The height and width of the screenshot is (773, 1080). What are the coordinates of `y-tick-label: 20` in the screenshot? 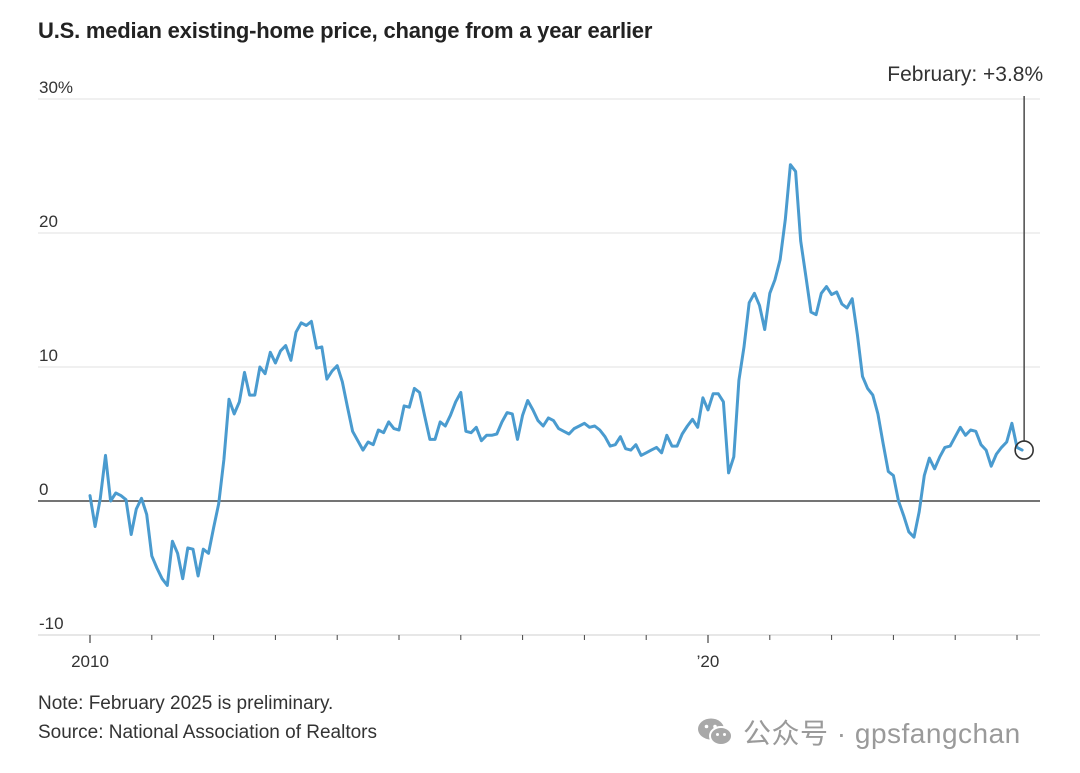 It's located at (48, 221).